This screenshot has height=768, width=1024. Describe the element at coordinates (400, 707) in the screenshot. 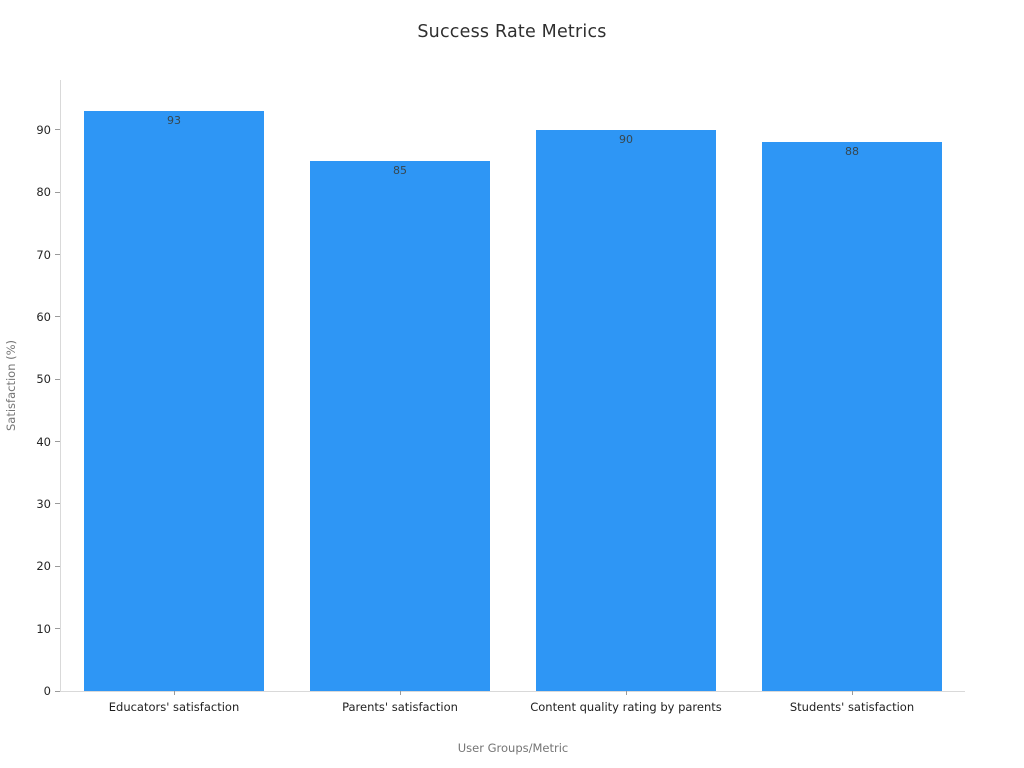

I see `x-tick-label: Parents' satisfaction` at that location.